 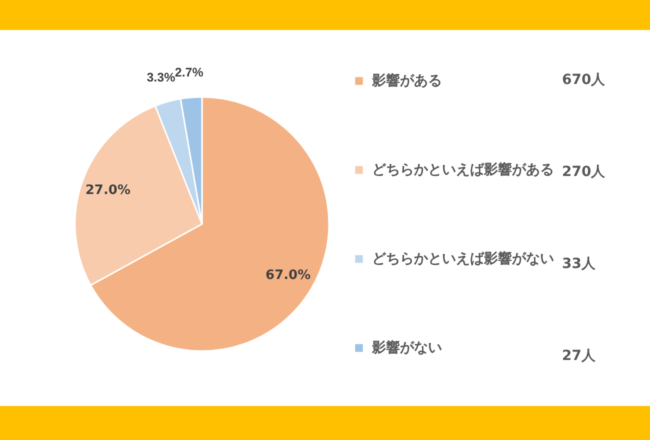 What do you see at coordinates (584, 80) in the screenshot?
I see `text: 670人` at bounding box center [584, 80].